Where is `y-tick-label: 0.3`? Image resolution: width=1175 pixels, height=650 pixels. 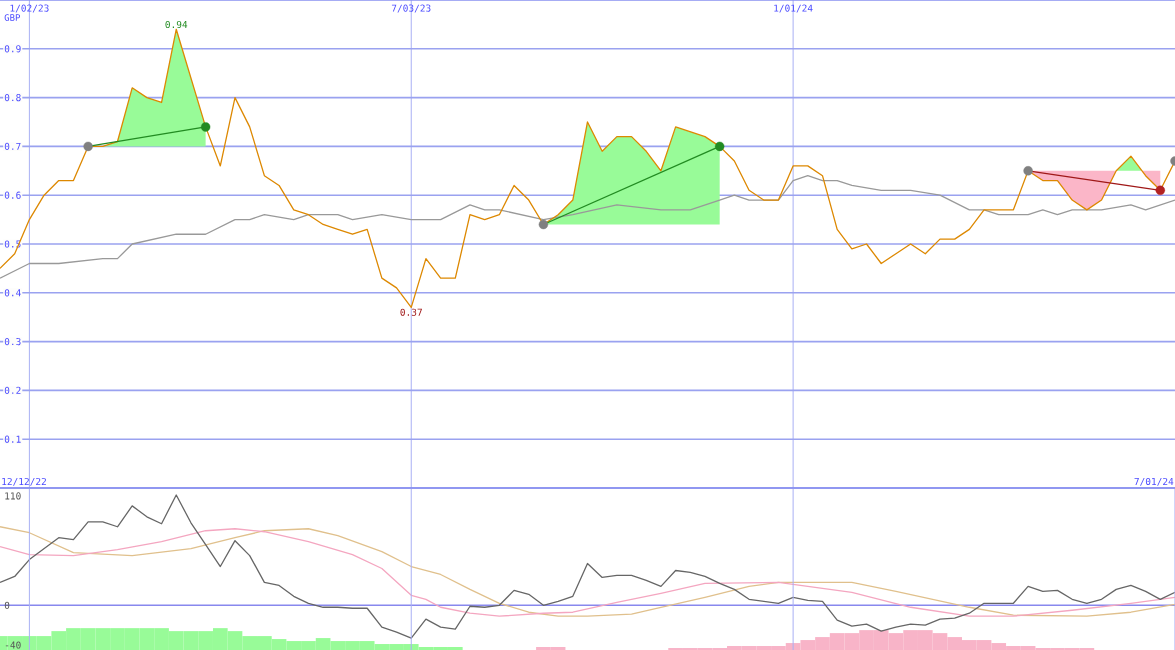
y-tick-label: 0.3 is located at coordinates (12, 342).